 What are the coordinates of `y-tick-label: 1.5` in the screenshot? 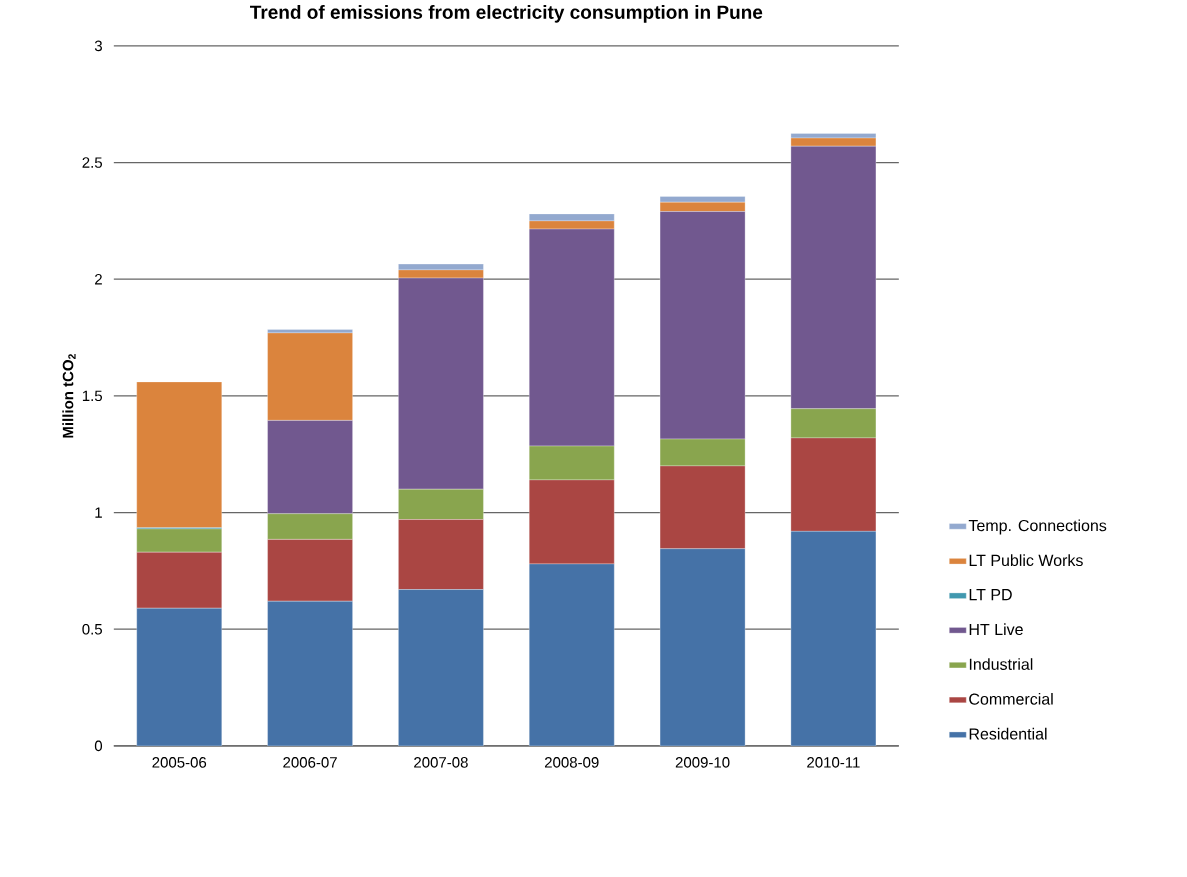 It's located at (92, 396).